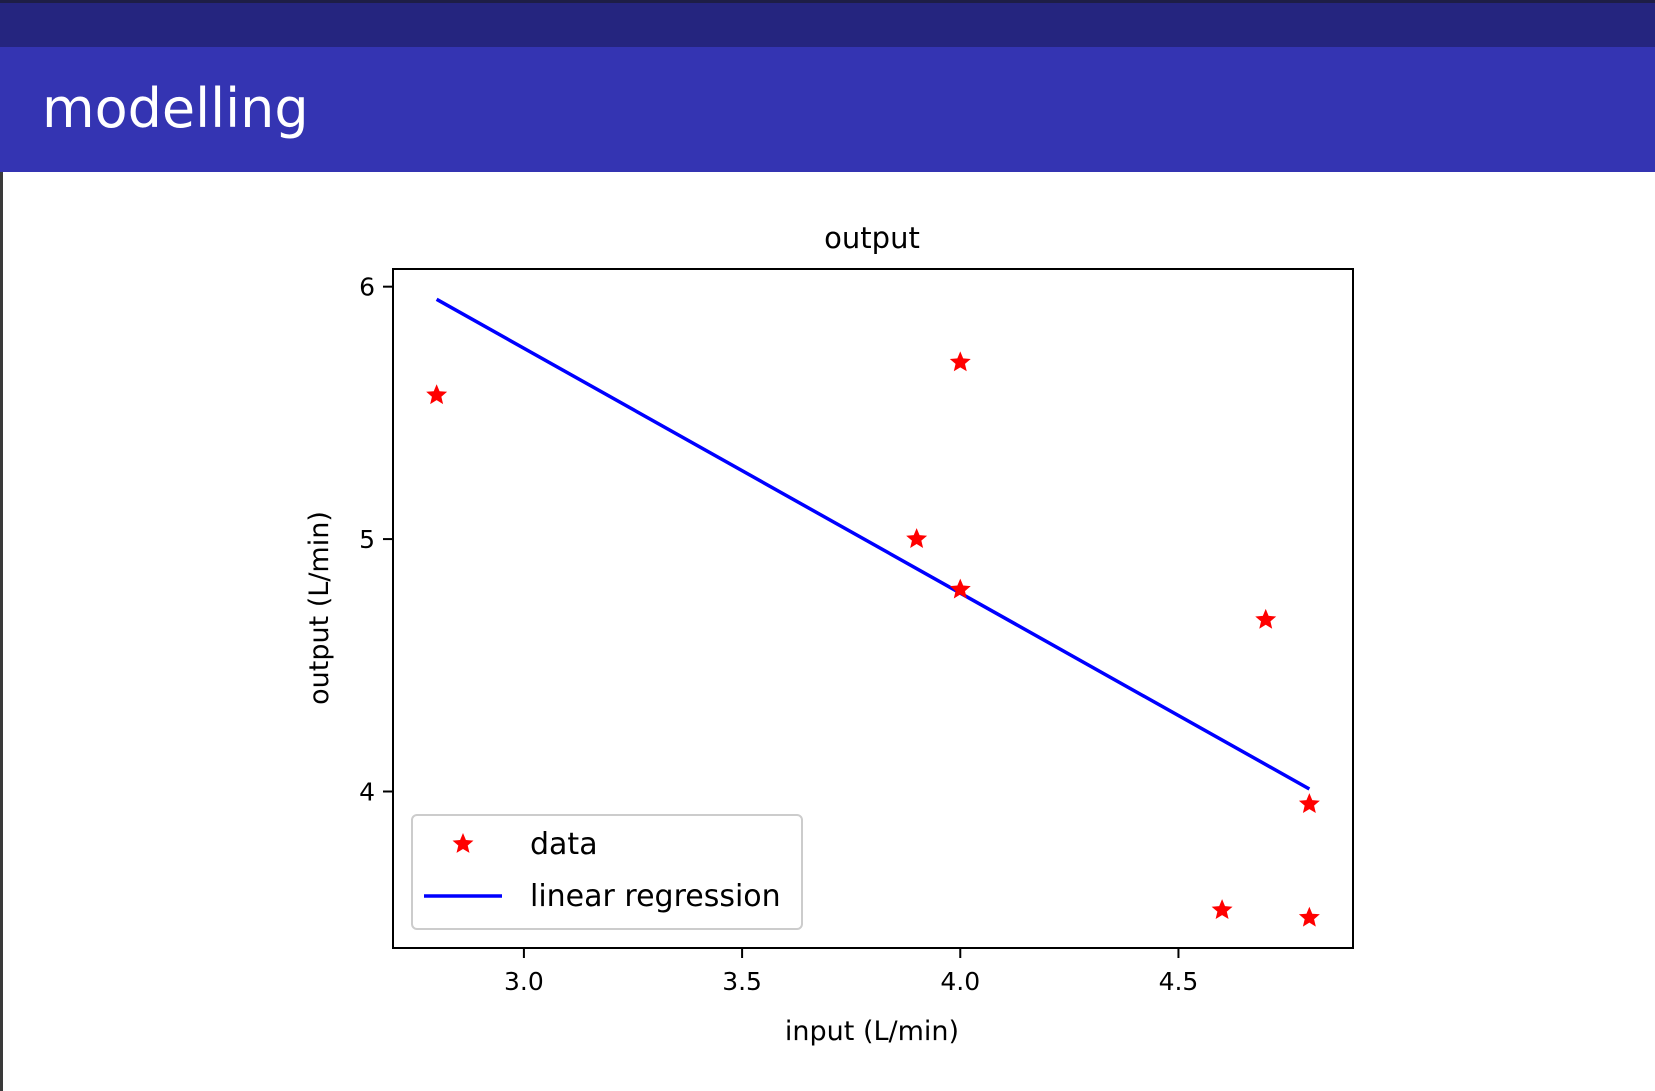 The width and height of the screenshot is (1655, 1091). Describe the element at coordinates (367, 287) in the screenshot. I see `y-tick-label: 6` at that location.